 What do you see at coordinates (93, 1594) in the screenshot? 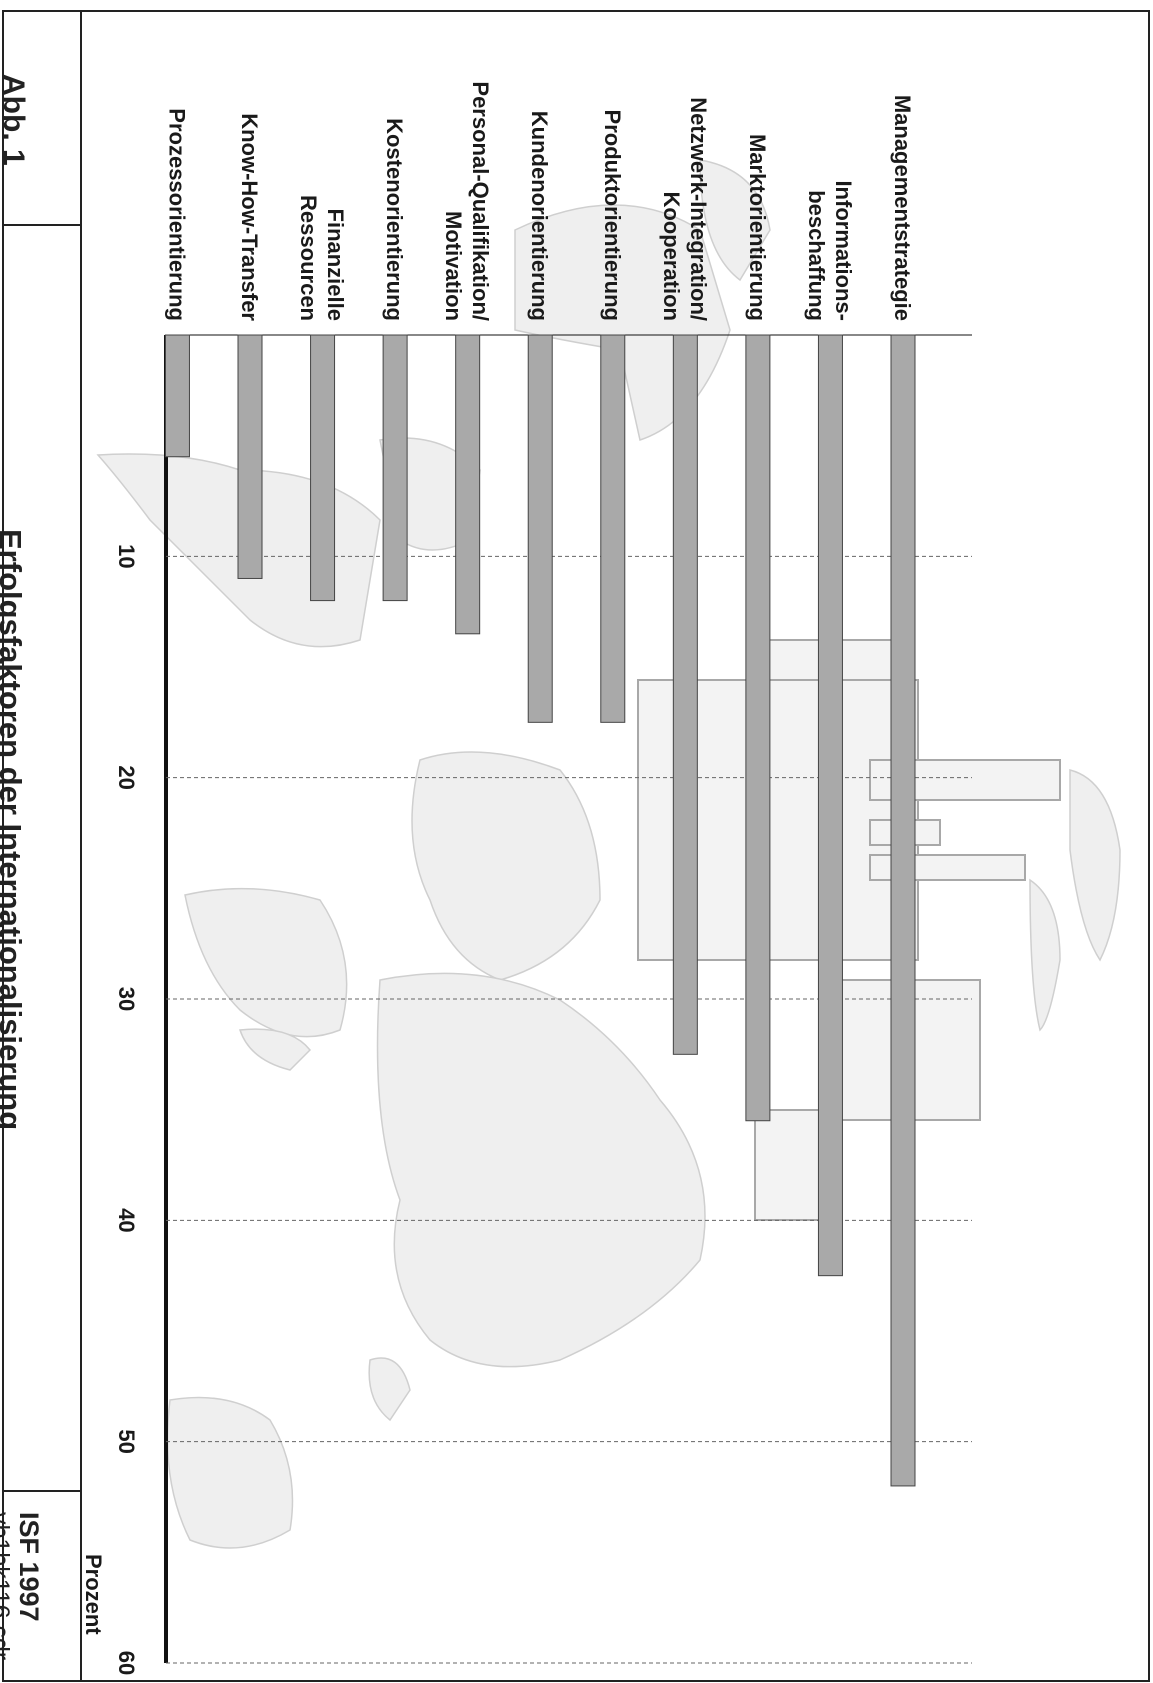
I see `x-axis-label: Prozent` at bounding box center [93, 1594].